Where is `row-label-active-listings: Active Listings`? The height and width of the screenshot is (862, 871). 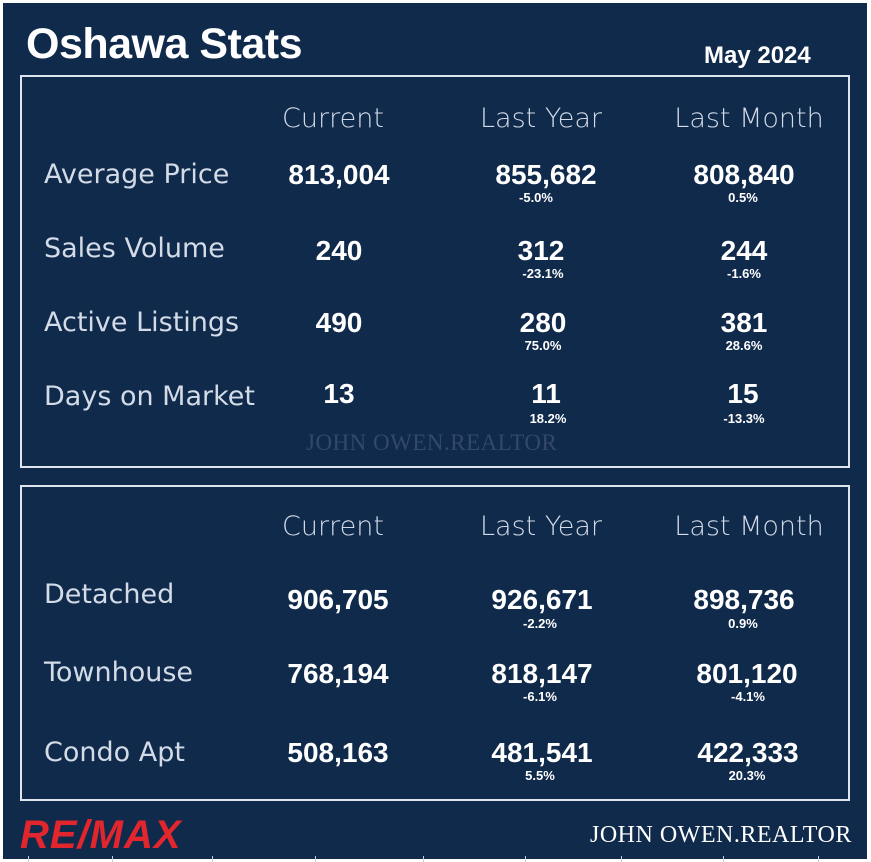
row-label-active-listings: Active Listings is located at coordinates (142, 322).